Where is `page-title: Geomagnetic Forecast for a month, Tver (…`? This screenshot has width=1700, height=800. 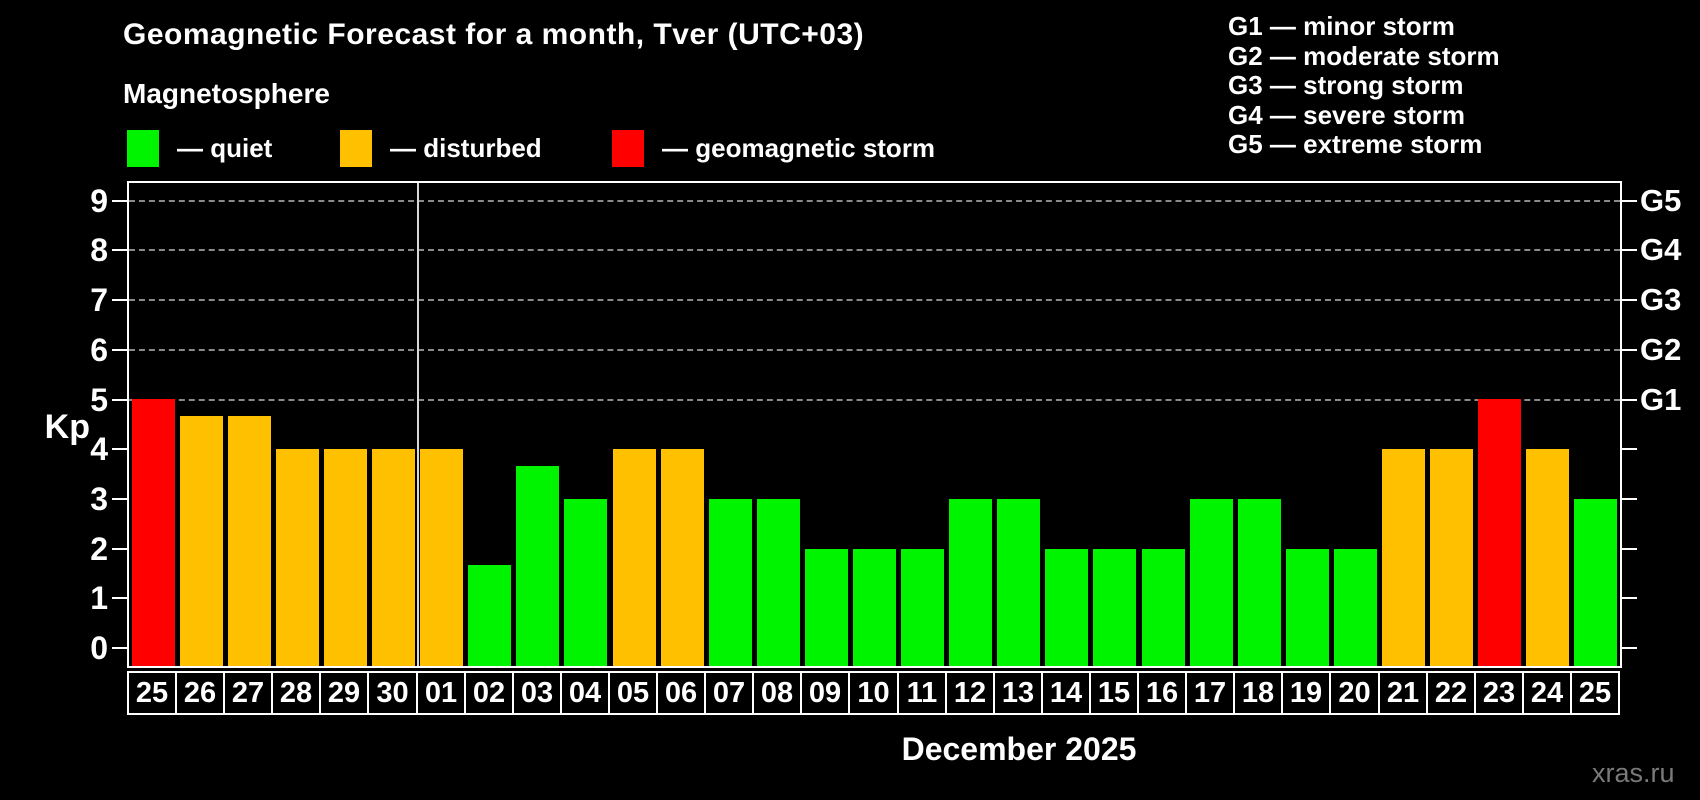 page-title: Geomagnetic Forecast for a month, Tver (… is located at coordinates (494, 34).